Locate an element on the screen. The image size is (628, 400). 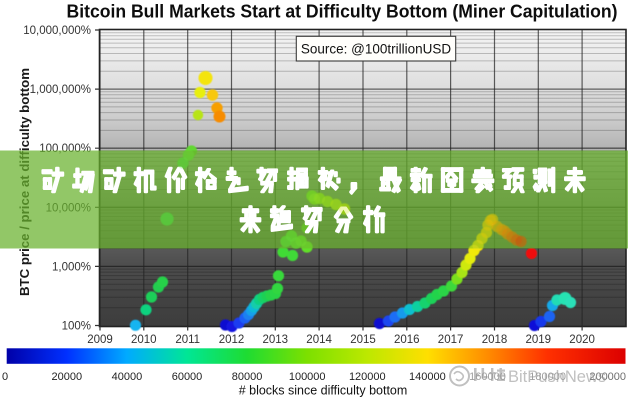
svg-text: 1,000% is located at coordinates (71, 267).